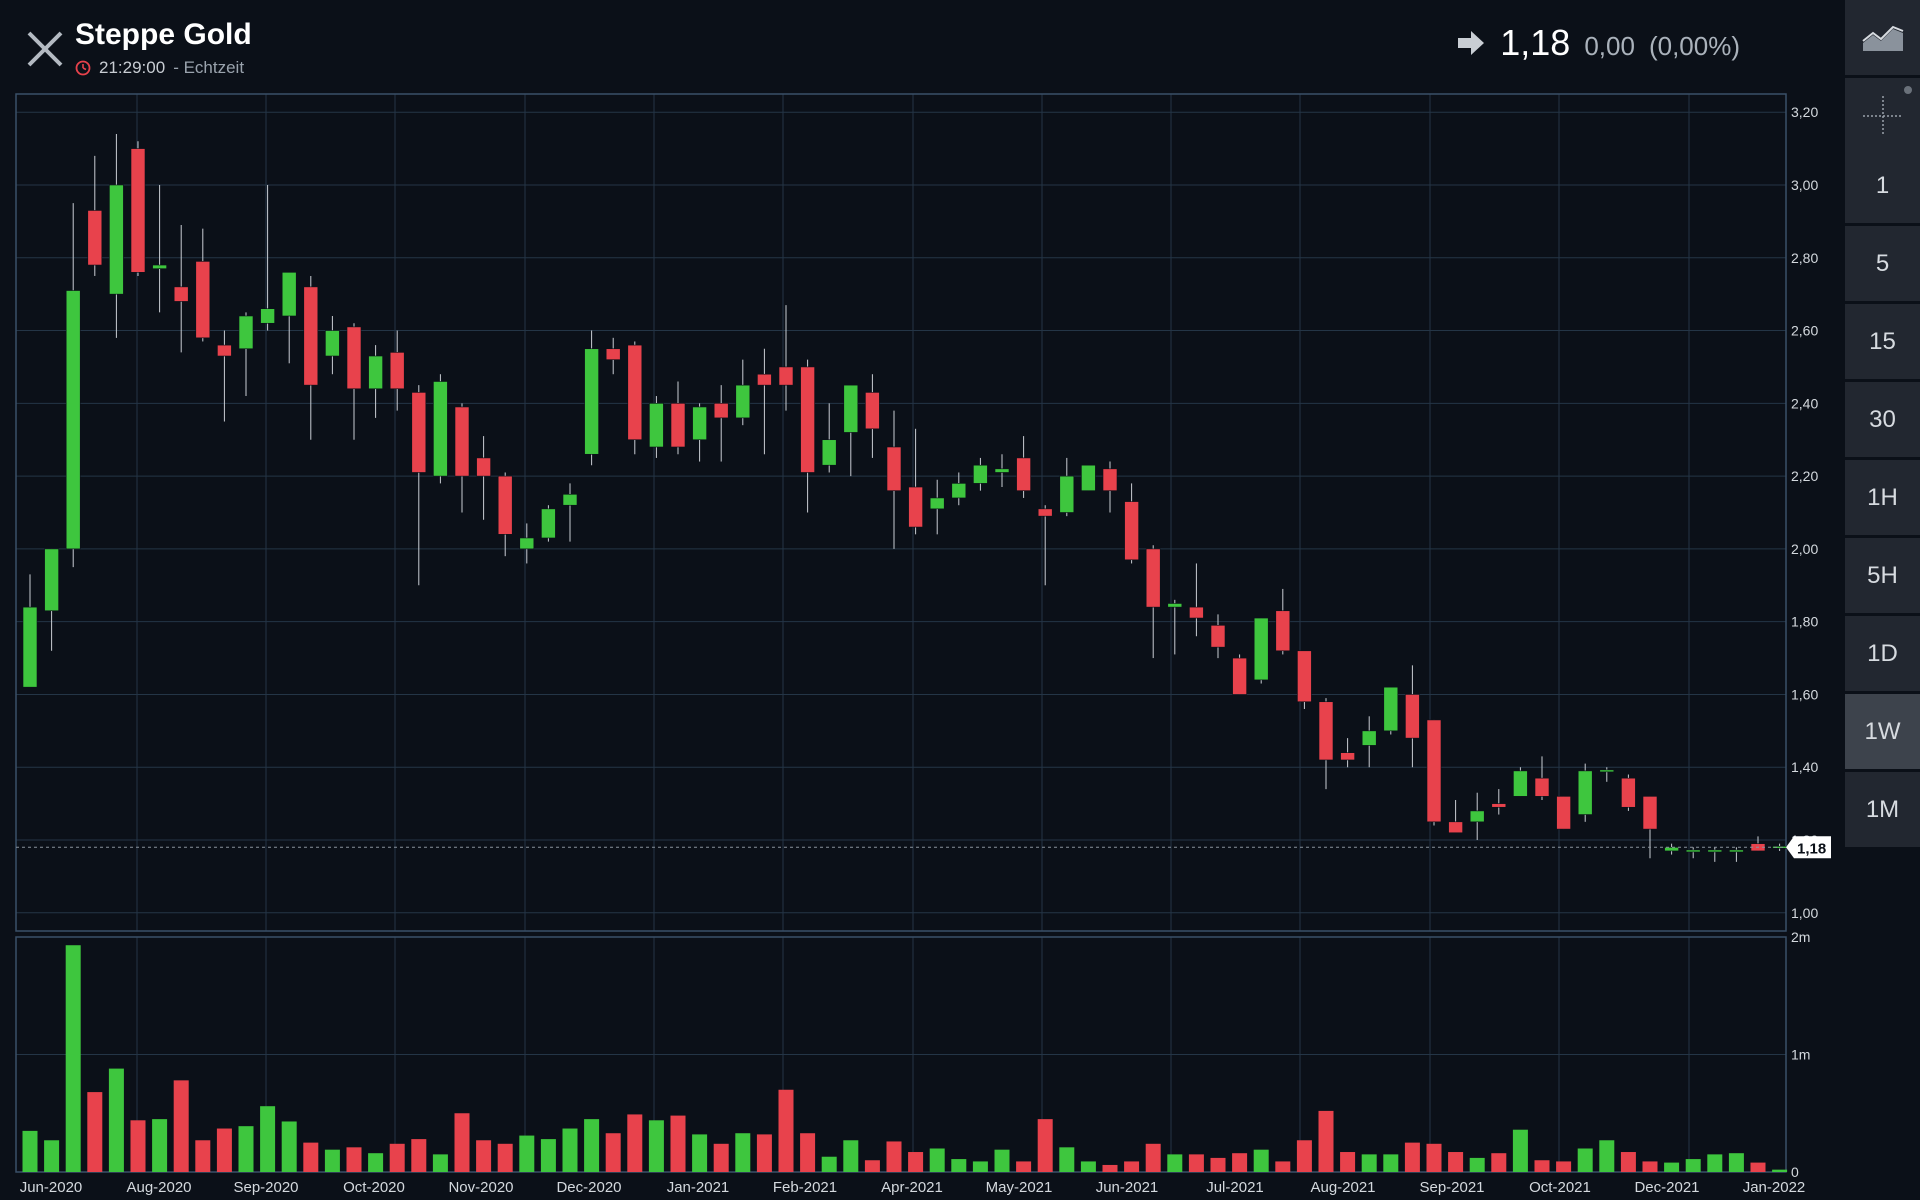  I want to click on arrow-right-icon, so click(1471, 43).